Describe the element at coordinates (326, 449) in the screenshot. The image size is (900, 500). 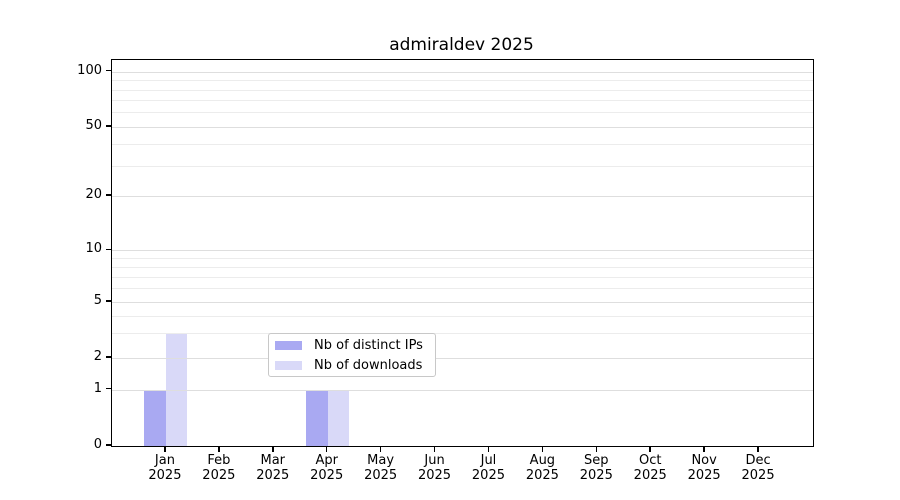
I see `x-tick-apr` at that location.